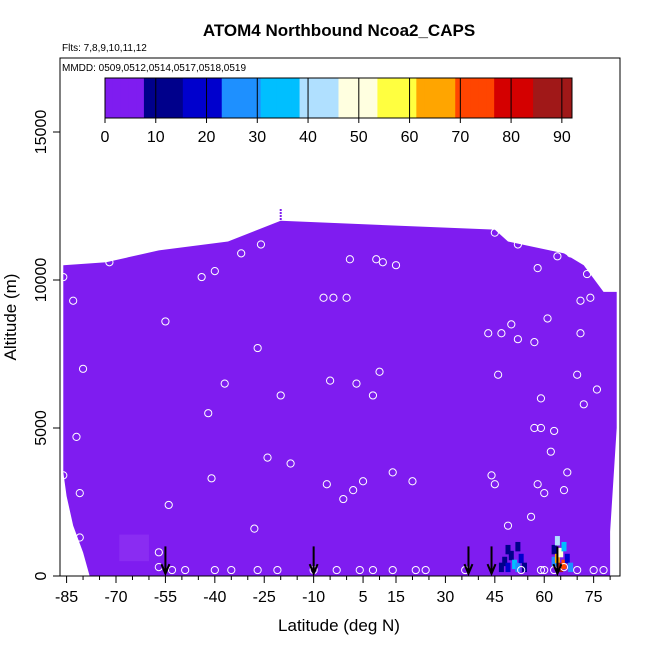 This screenshot has height=650, width=650. Describe the element at coordinates (214, 597) in the screenshot. I see `x-tick-label: -40` at that location.